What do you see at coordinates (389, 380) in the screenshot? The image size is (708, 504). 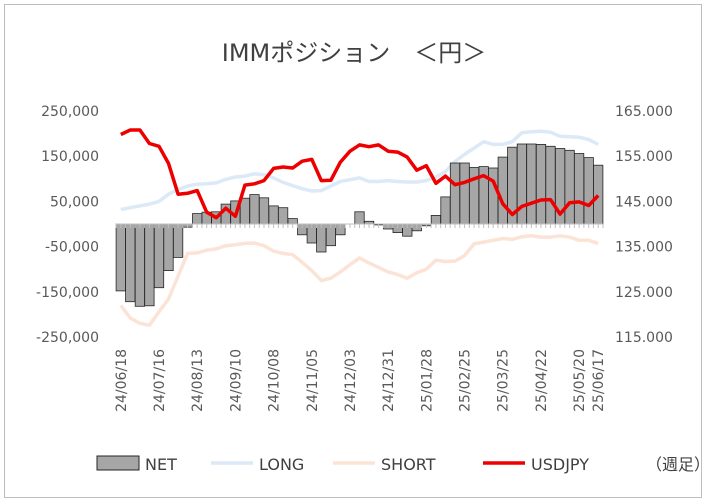 I see `x-tick-label: 24/12/31` at bounding box center [389, 380].